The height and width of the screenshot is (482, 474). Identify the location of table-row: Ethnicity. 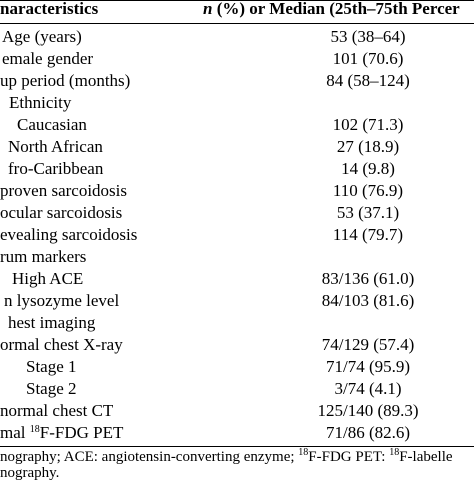
(237, 103).